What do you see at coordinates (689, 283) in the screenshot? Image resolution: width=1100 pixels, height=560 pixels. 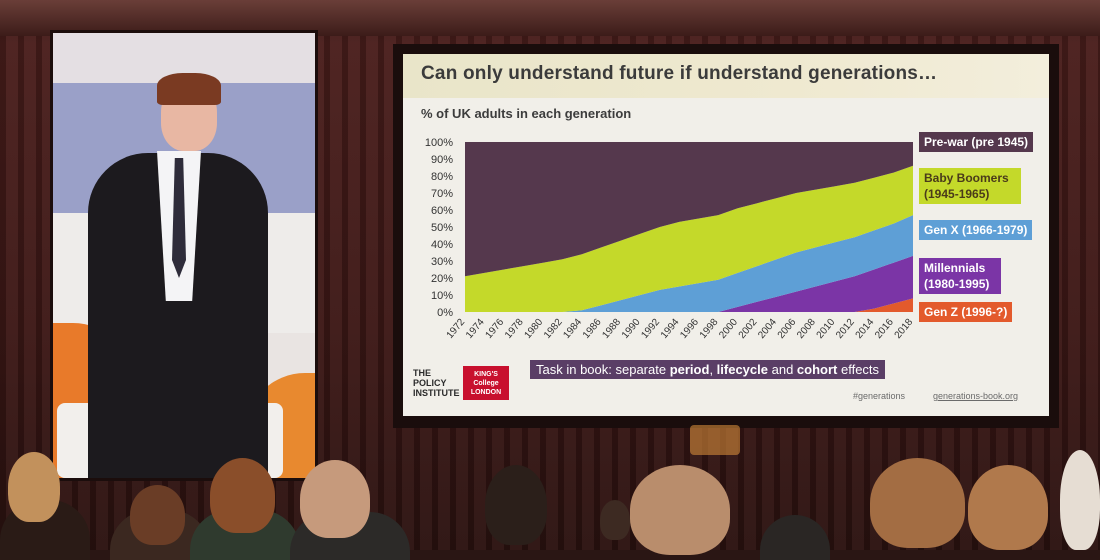 I see `area-series-millennials` at bounding box center [689, 283].